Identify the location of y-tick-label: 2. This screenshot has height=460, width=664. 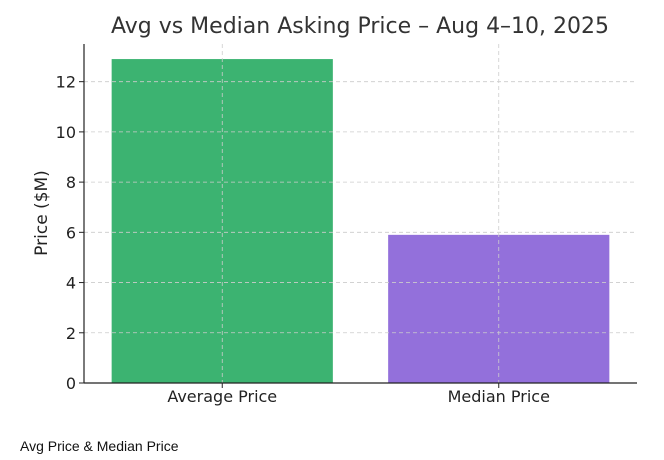
(71, 333).